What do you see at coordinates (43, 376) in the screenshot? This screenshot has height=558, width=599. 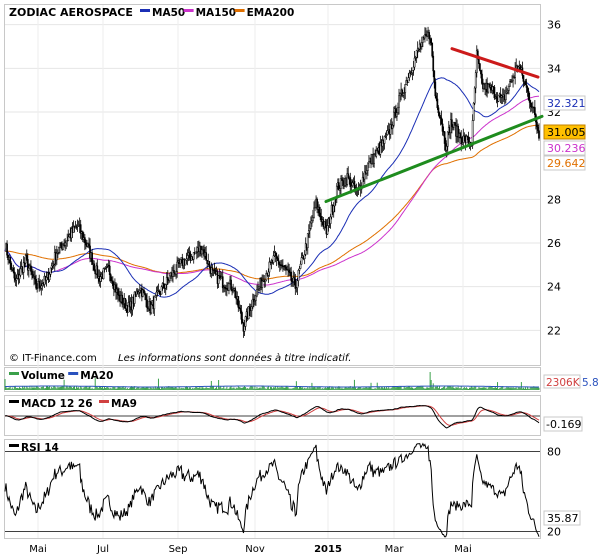 I see `volume-legend-label: Volume` at bounding box center [43, 376].